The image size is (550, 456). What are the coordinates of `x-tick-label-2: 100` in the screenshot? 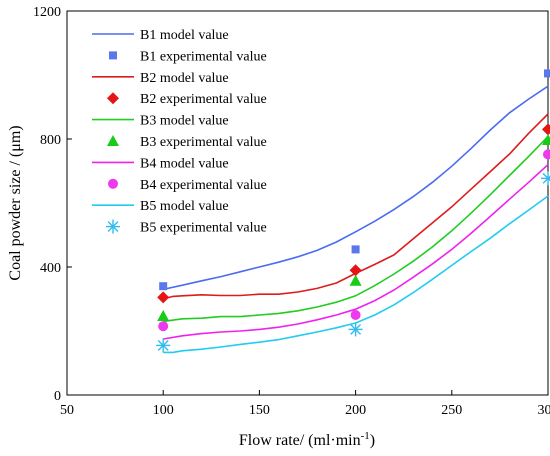 It's located at (163, 410).